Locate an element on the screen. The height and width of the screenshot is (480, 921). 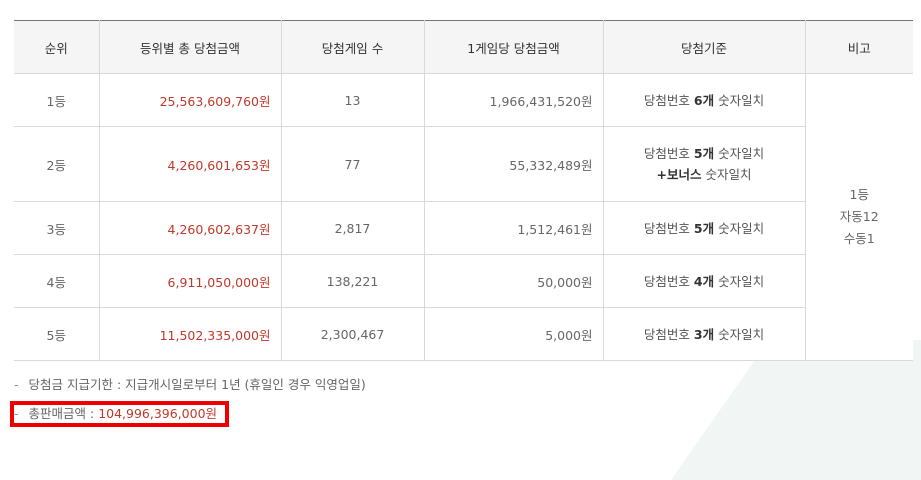
criteria-cell: 당첨번호 3개 숫자일치 is located at coordinates (704, 334).